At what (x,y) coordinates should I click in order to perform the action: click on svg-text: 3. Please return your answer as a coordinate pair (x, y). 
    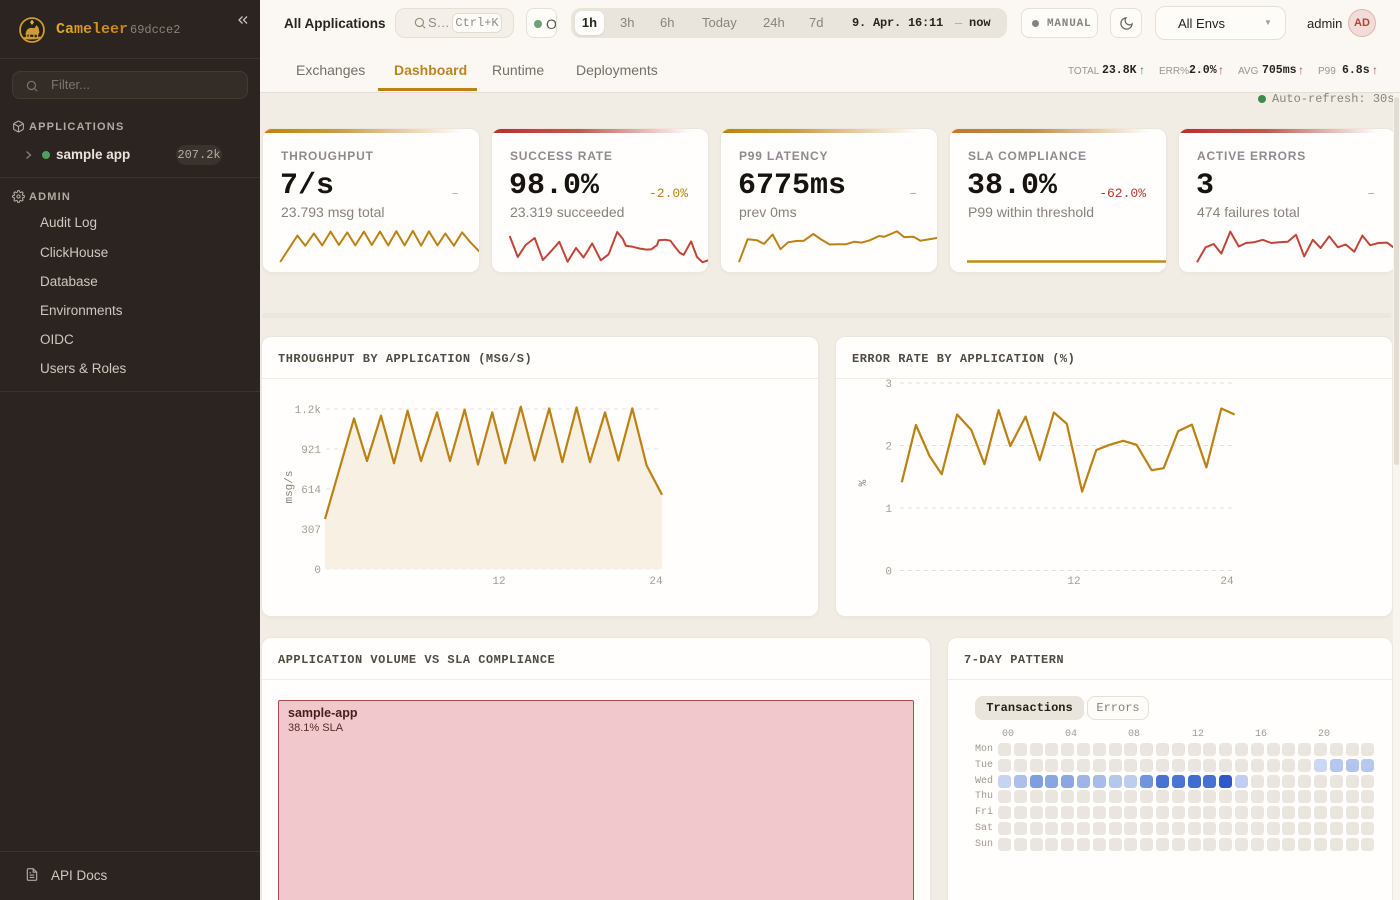
    Looking at the image, I should click on (888, 385).